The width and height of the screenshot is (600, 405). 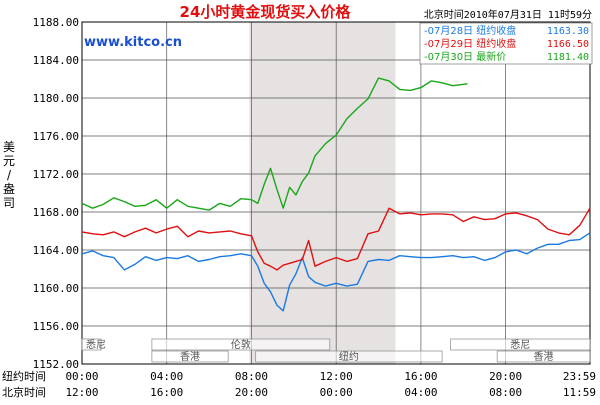 I want to click on y-tick-label: 1156.00, so click(x=56, y=326).